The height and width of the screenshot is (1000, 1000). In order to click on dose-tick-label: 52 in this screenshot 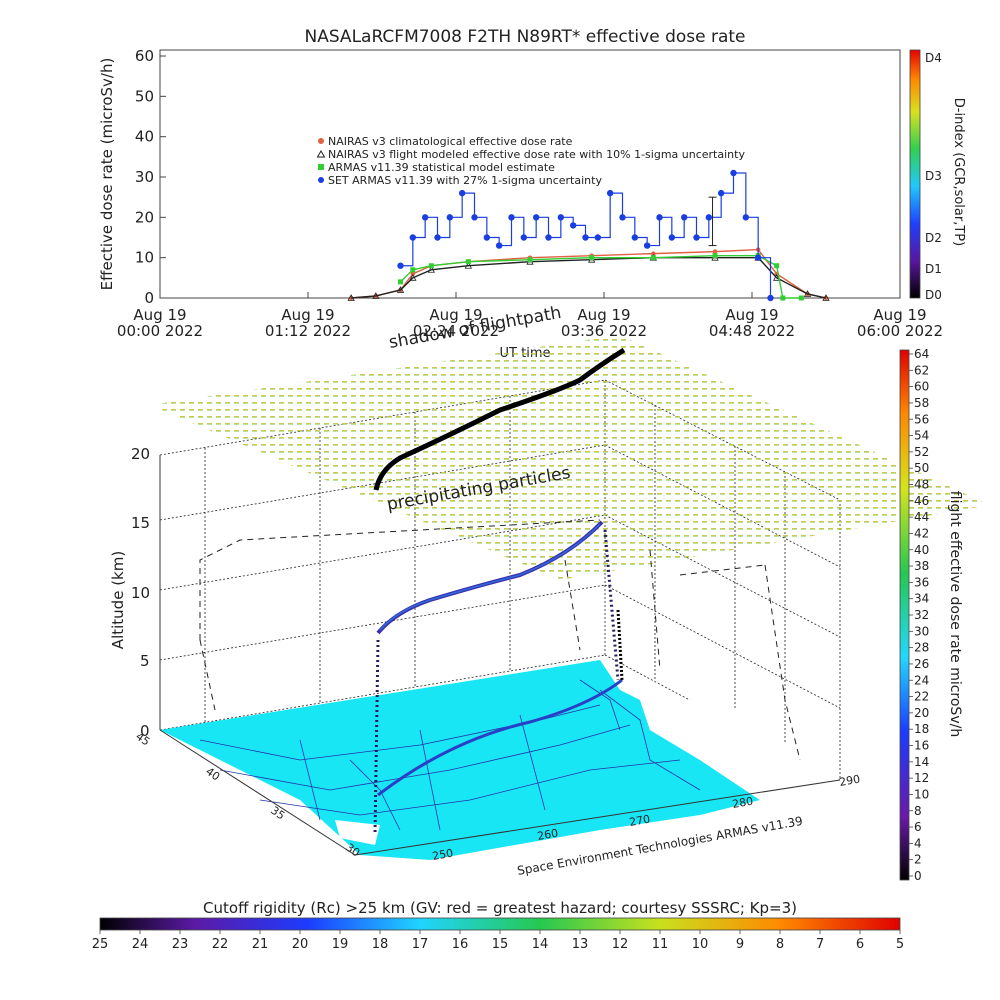, I will do `click(921, 452)`.